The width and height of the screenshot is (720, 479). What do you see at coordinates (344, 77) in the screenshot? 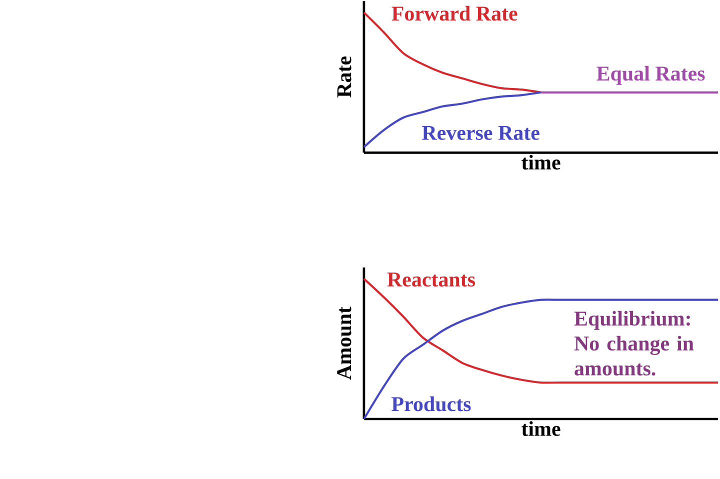
I see `y-axis-title: Rate` at bounding box center [344, 77].